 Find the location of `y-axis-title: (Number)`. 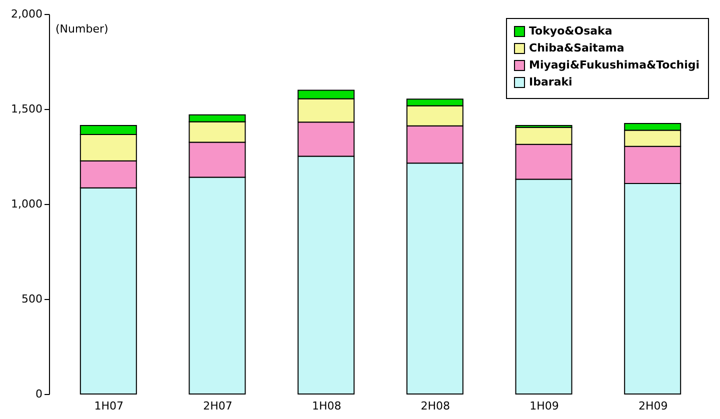

y-axis-title: (Number) is located at coordinates (82, 29).